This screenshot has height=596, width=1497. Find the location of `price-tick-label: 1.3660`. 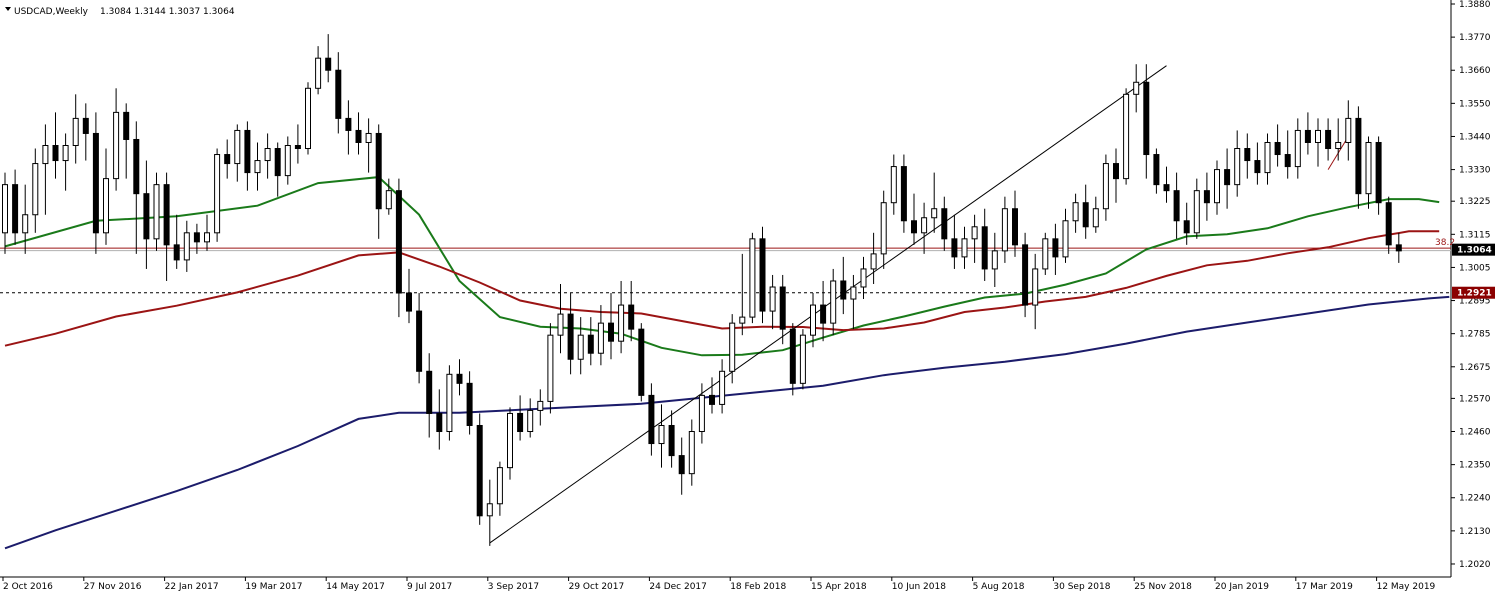

price-tick-label: 1.3660 is located at coordinates (1475, 71).